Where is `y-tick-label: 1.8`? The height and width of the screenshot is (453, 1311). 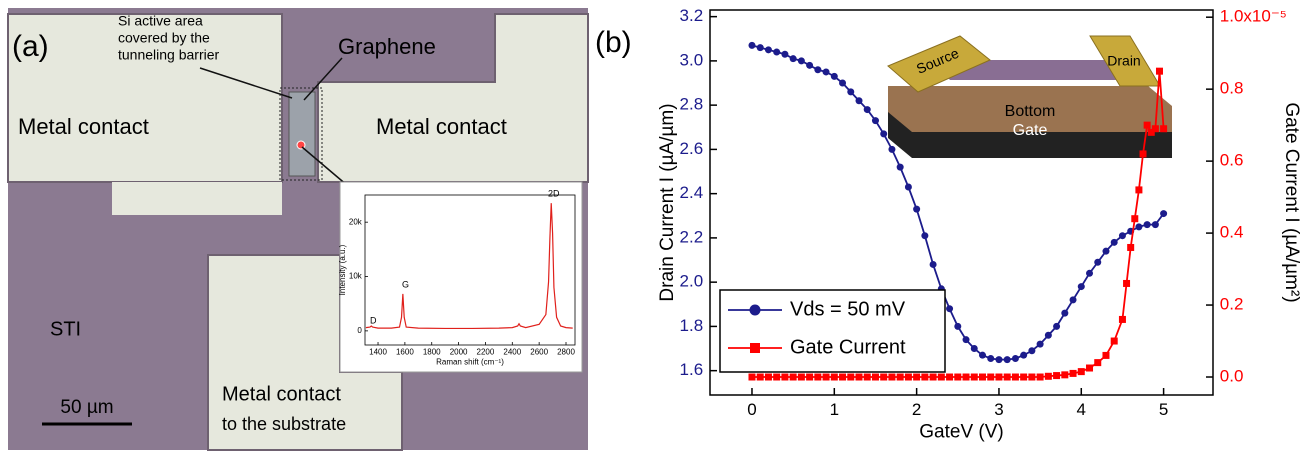 y-tick-label: 1.8 is located at coordinates (692, 325).